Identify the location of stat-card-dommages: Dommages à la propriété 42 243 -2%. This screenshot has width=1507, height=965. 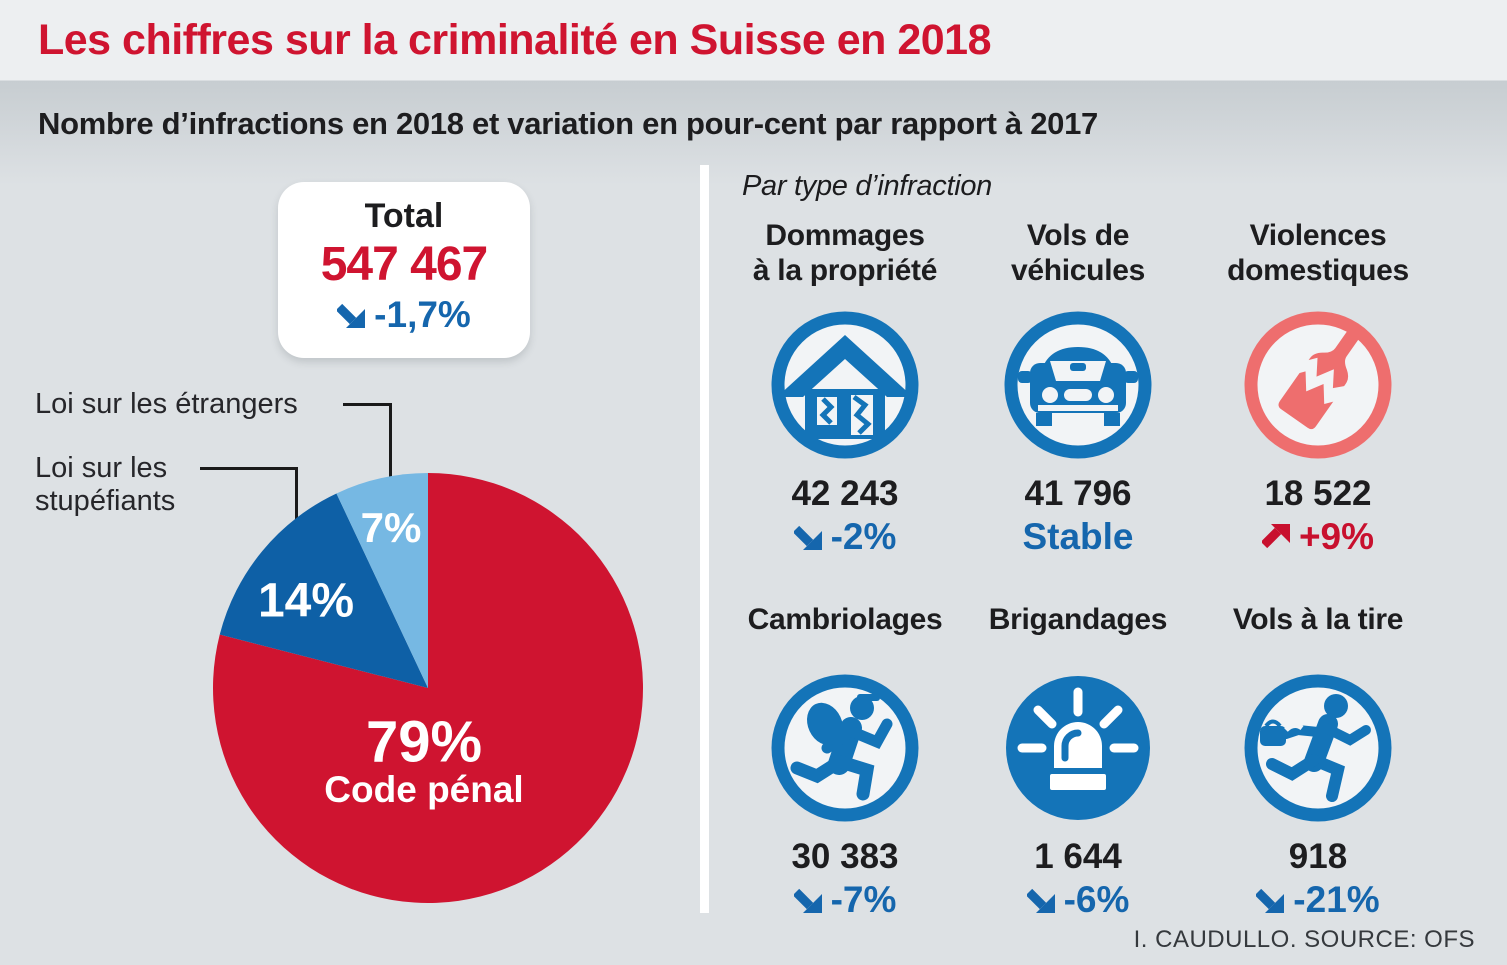
(845, 388).